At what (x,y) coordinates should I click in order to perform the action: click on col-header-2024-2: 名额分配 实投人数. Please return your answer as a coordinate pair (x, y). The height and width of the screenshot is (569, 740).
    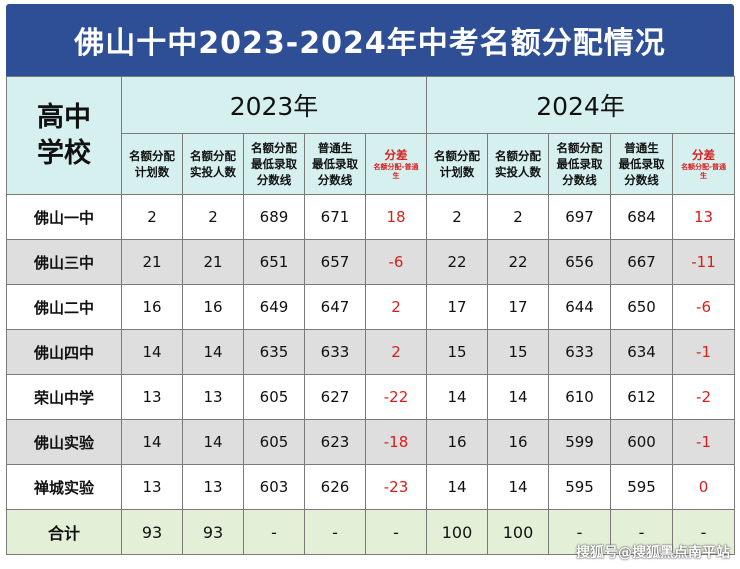
    Looking at the image, I should click on (518, 164).